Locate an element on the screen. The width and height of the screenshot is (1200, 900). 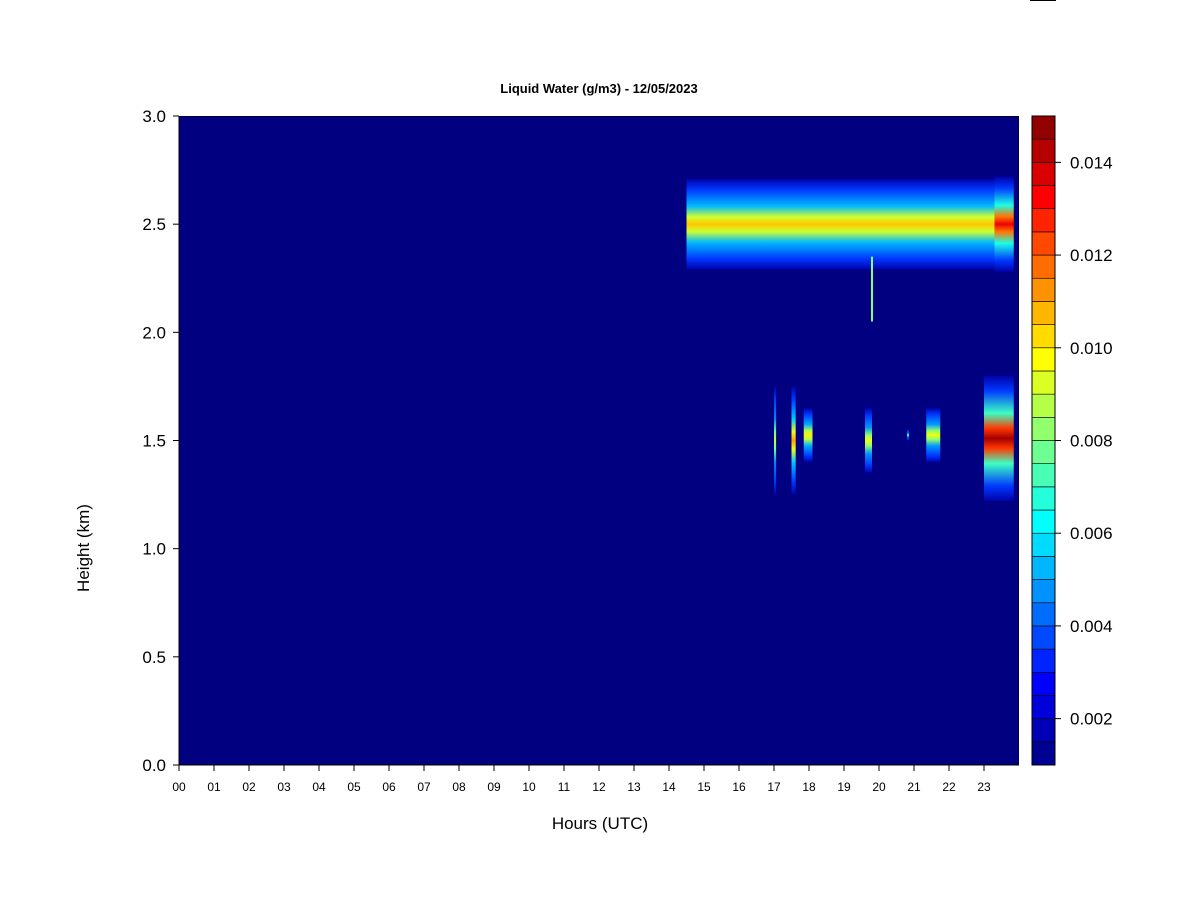
top-edge-marker is located at coordinates (1043, 0).